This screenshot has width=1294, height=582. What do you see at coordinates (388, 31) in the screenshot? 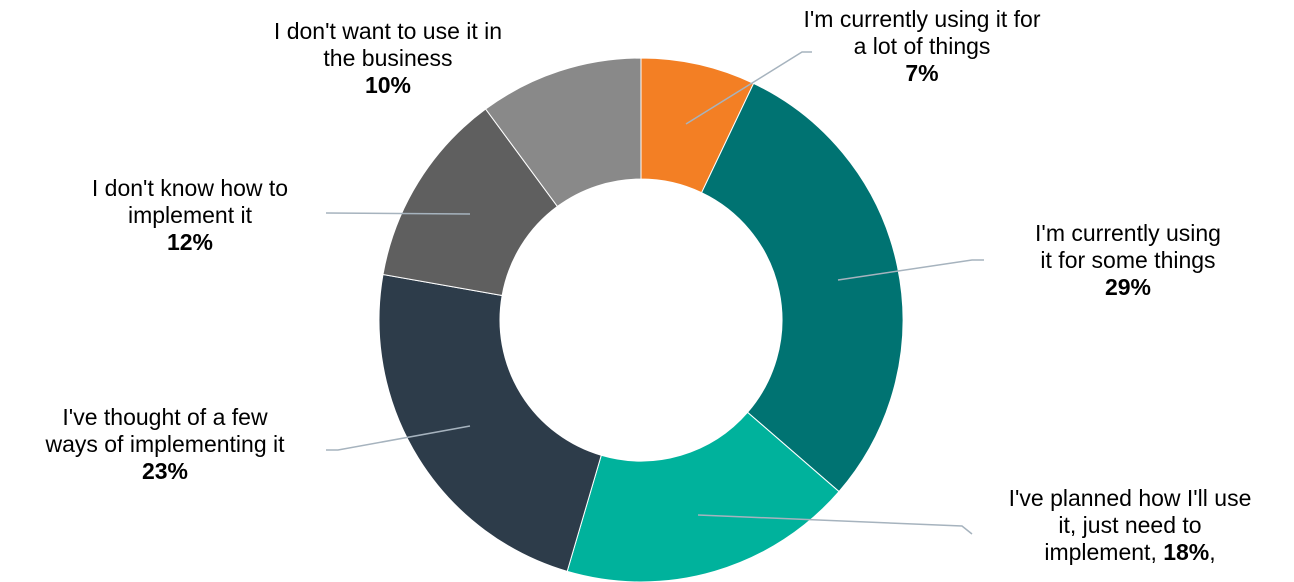
I see `slice-label-line: I don't want to use it in` at bounding box center [388, 31].